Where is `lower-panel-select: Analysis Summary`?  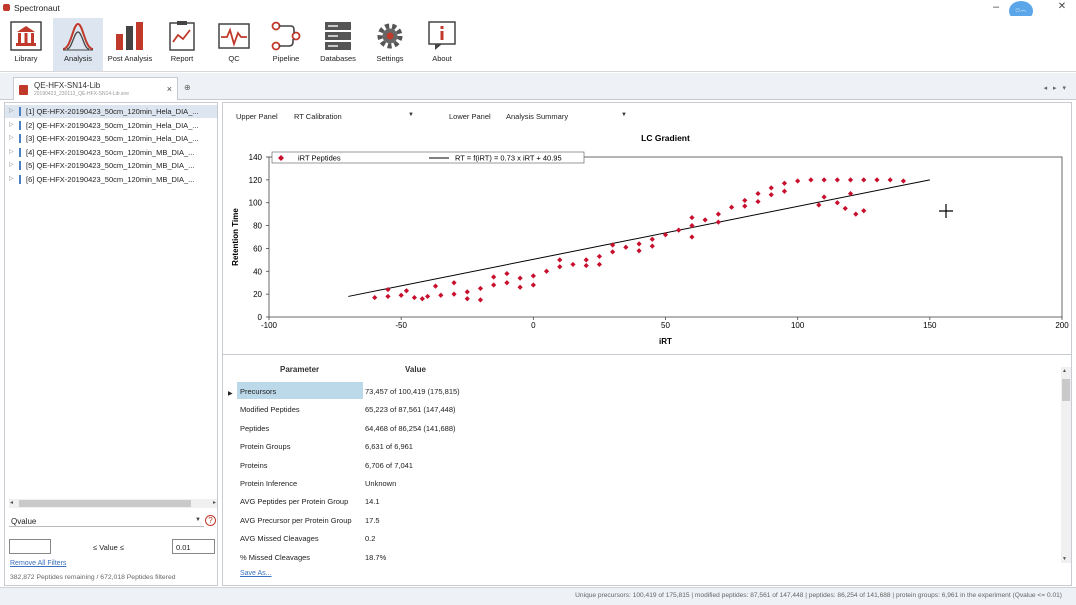
lower-panel-select: Analysis Summary is located at coordinates (537, 116).